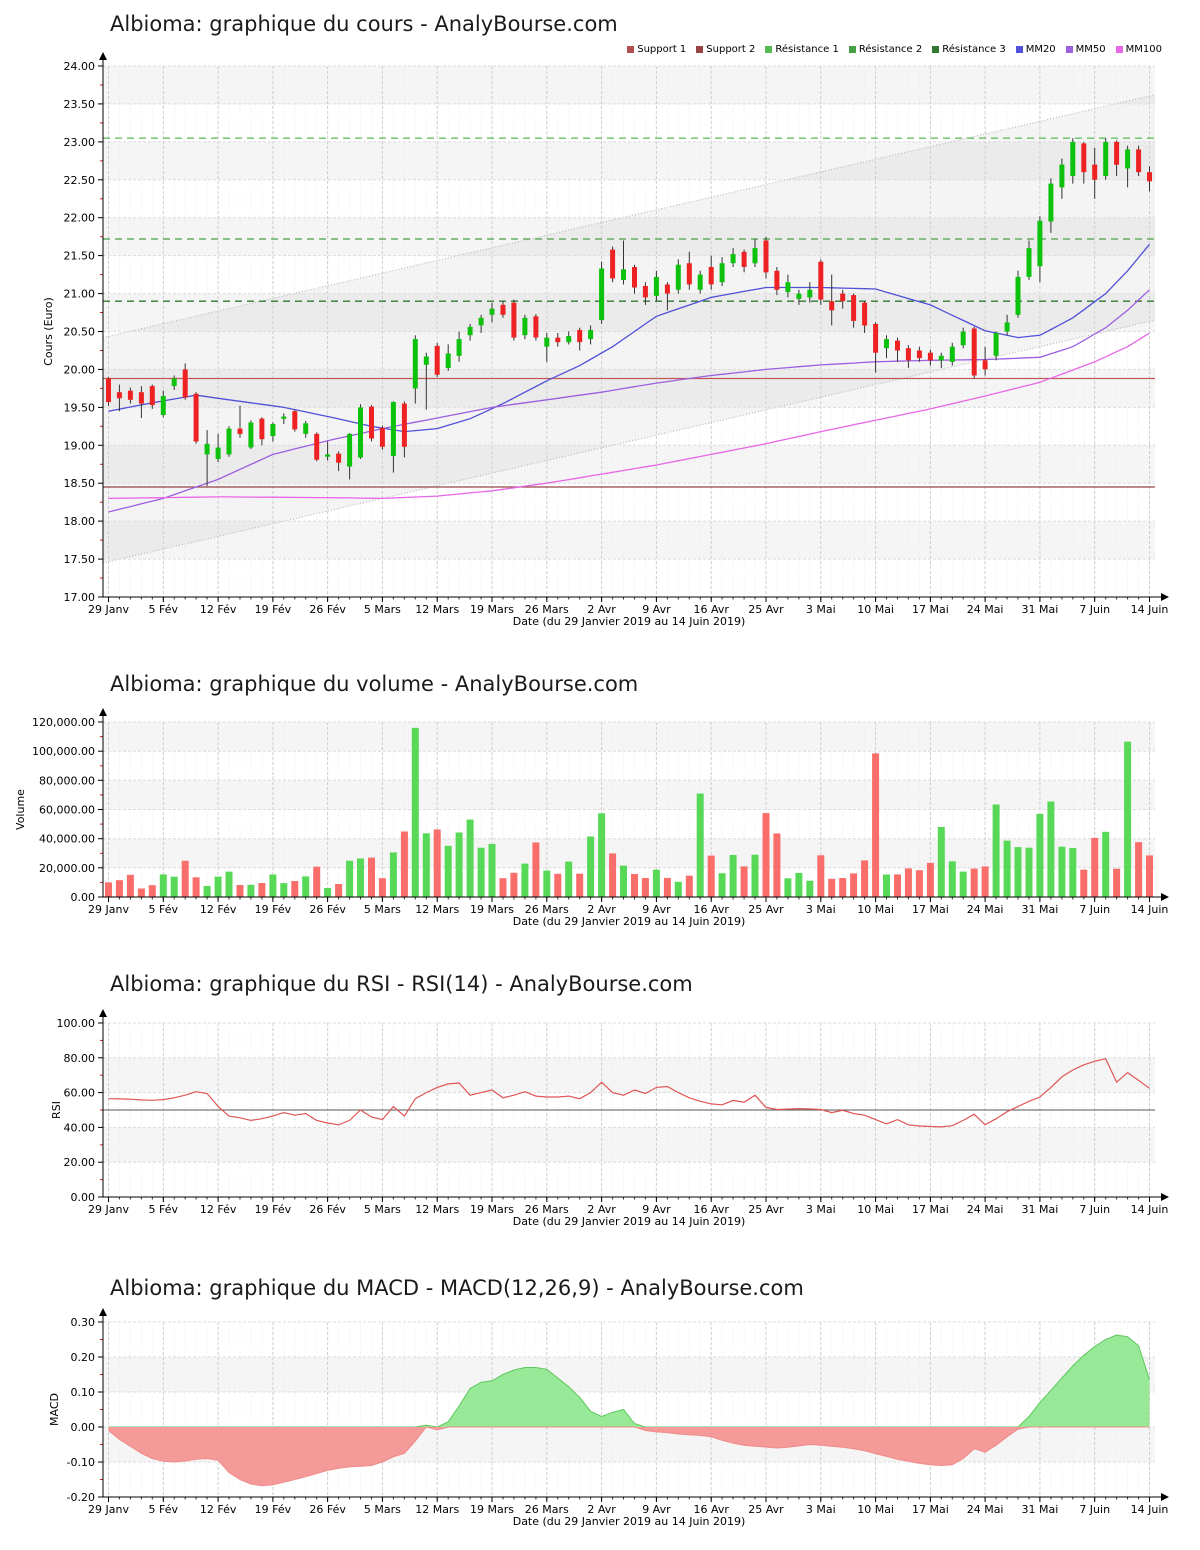  What do you see at coordinates (382, 909) in the screenshot?
I see `svg-text: 5 Mars` at bounding box center [382, 909].